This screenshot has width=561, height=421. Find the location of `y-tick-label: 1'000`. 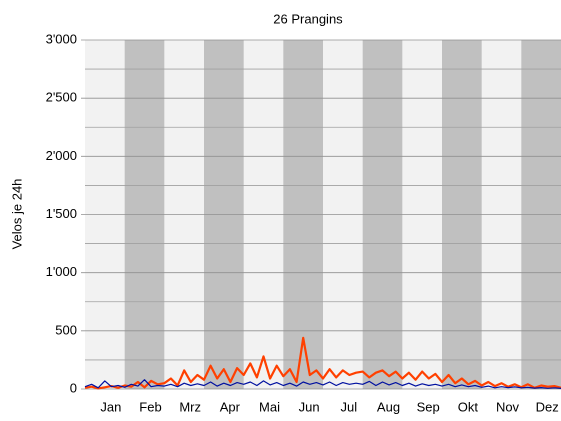

y-tick-label: 1'000 is located at coordinates (61, 271).